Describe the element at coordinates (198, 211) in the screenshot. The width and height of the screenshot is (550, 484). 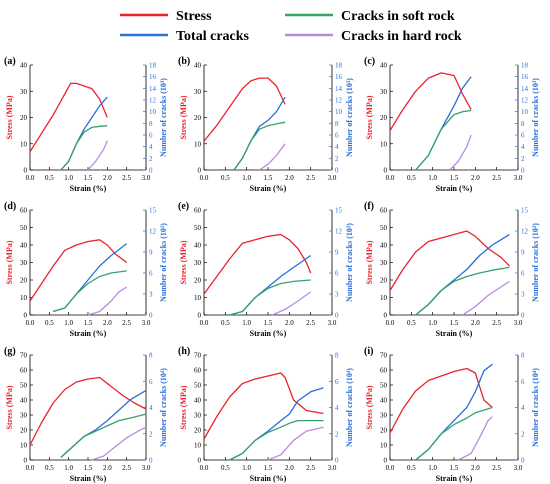
I see `y-tick-label: 60` at that location.